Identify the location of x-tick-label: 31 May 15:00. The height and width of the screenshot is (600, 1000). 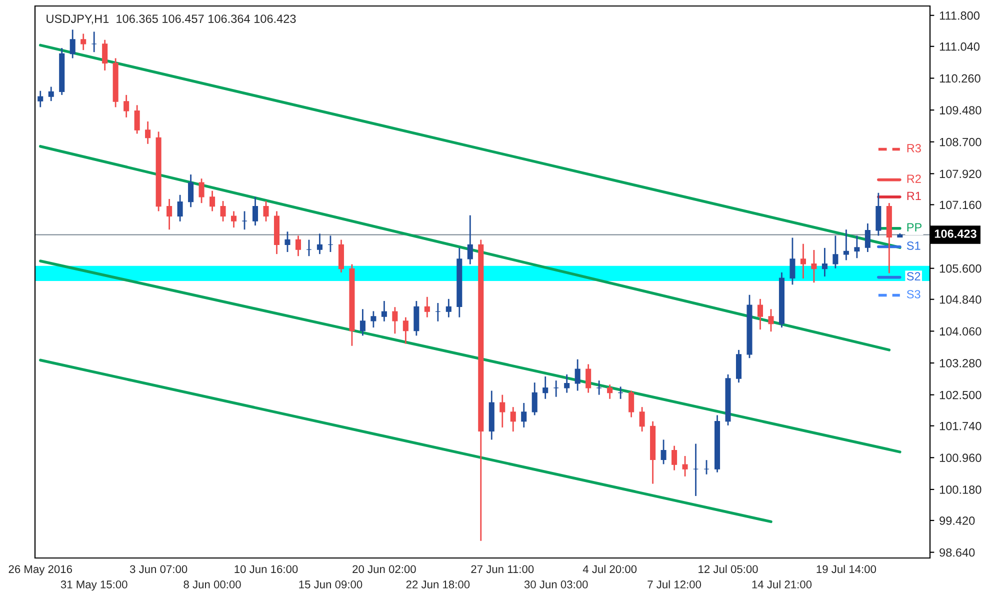
(94, 585).